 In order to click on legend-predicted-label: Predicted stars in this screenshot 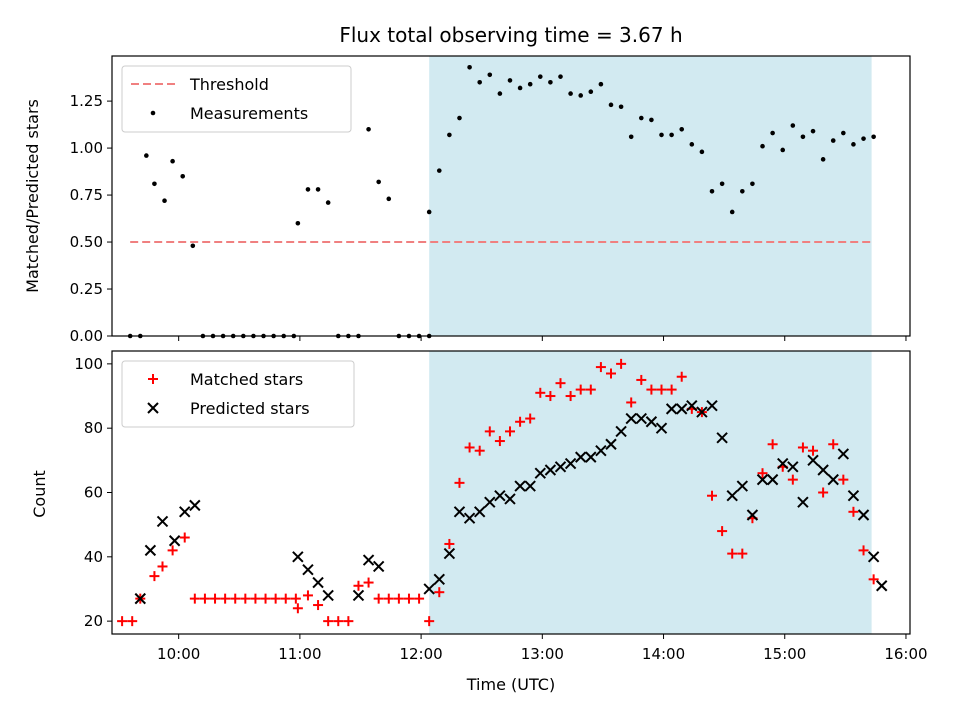, I will do `click(250, 408)`.